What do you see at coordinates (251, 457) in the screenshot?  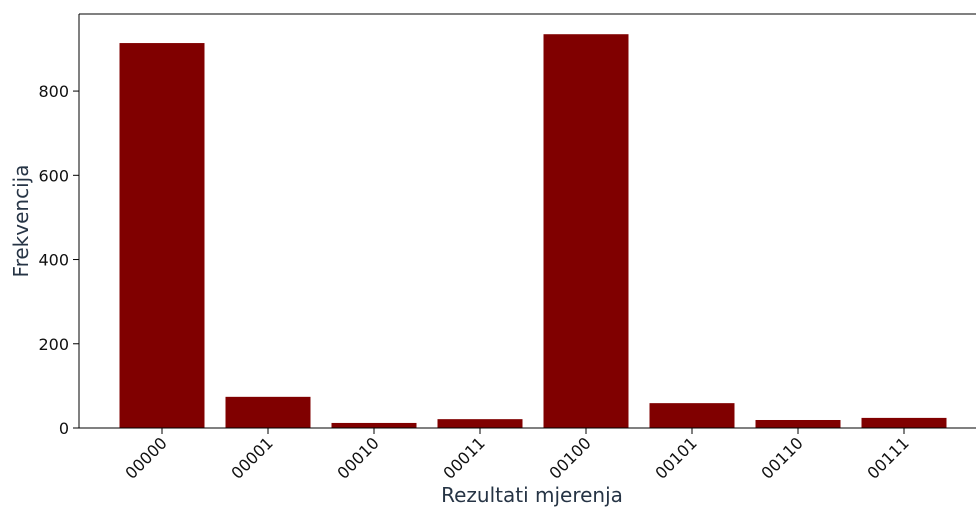 I see `x-tick-label: 00001` at bounding box center [251, 457].